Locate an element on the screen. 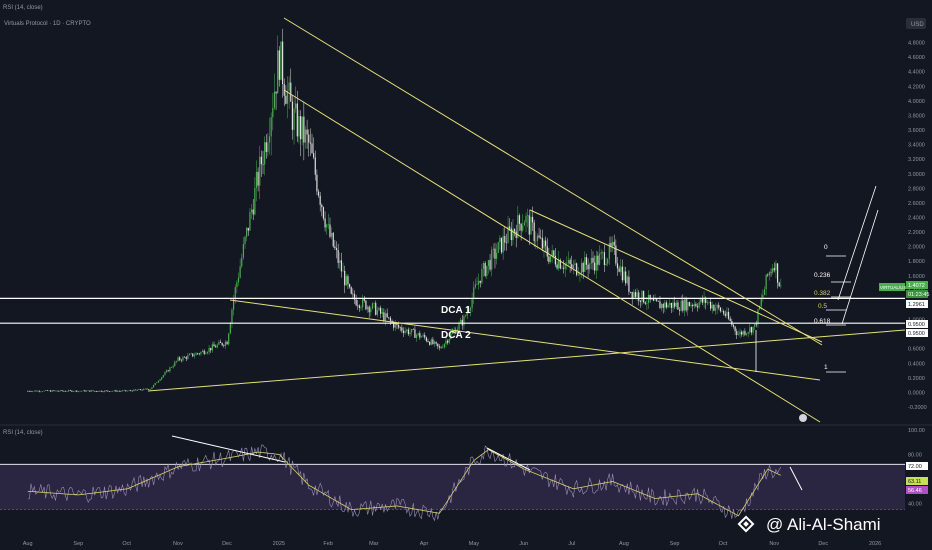 The width and height of the screenshot is (932, 550). rsi-tick-label: 40.00 is located at coordinates (915, 505).